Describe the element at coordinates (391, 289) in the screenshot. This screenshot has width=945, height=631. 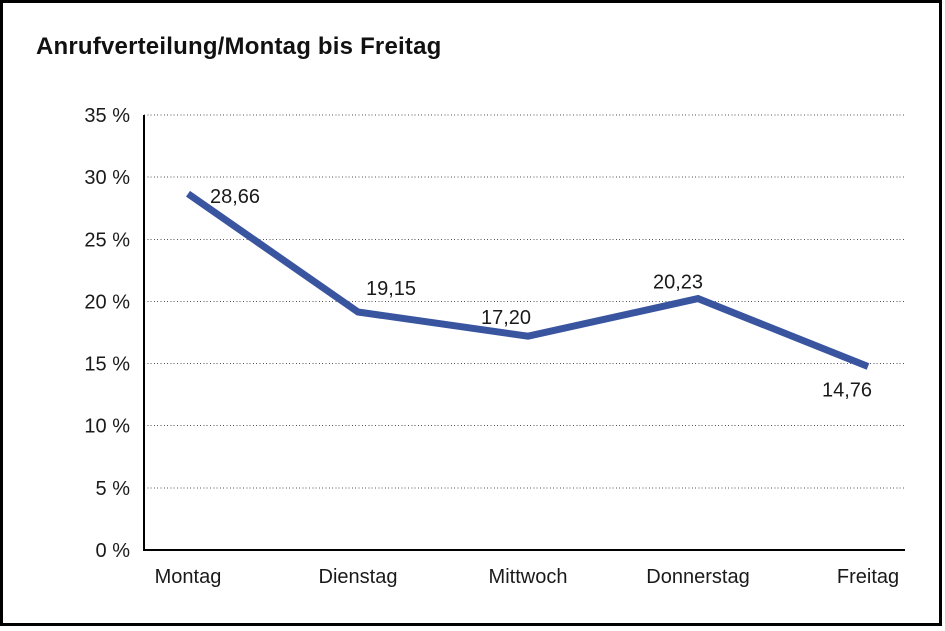
I see `data-point-label: 19,15` at that location.